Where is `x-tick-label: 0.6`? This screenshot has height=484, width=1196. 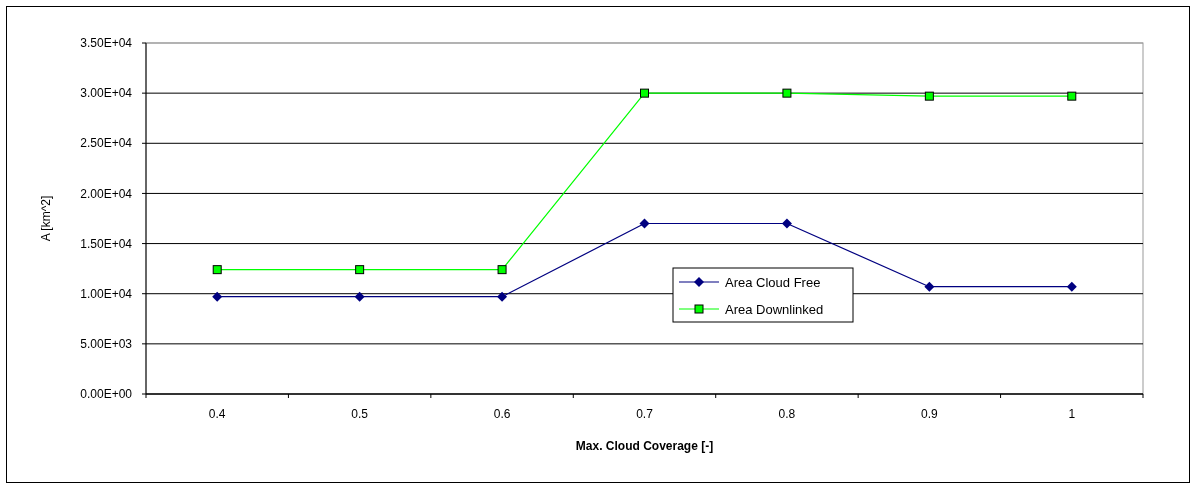 x-tick-label: 0.6 is located at coordinates (502, 414).